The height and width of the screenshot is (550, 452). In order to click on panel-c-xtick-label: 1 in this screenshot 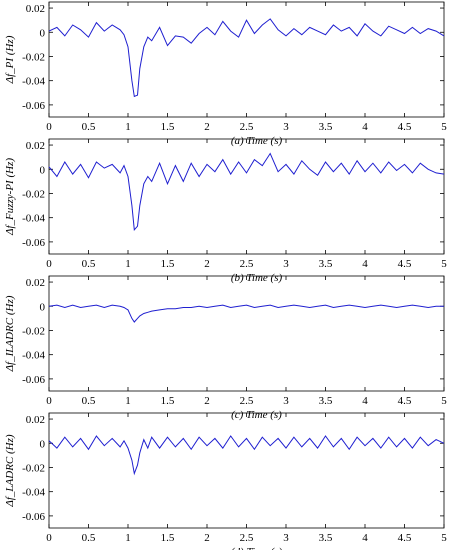, I will do `click(128, 401)`.